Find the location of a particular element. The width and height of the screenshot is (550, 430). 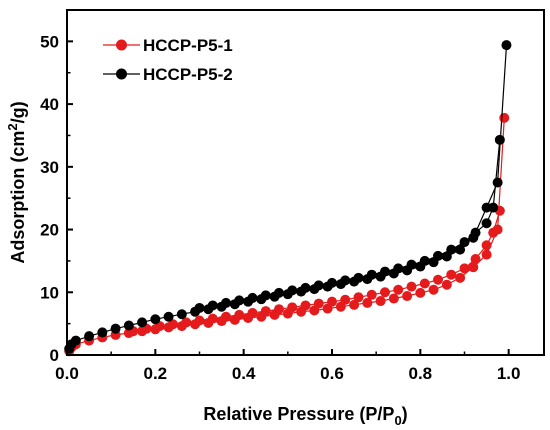

legend-label: HCCP-P5-2 is located at coordinates (188, 74).